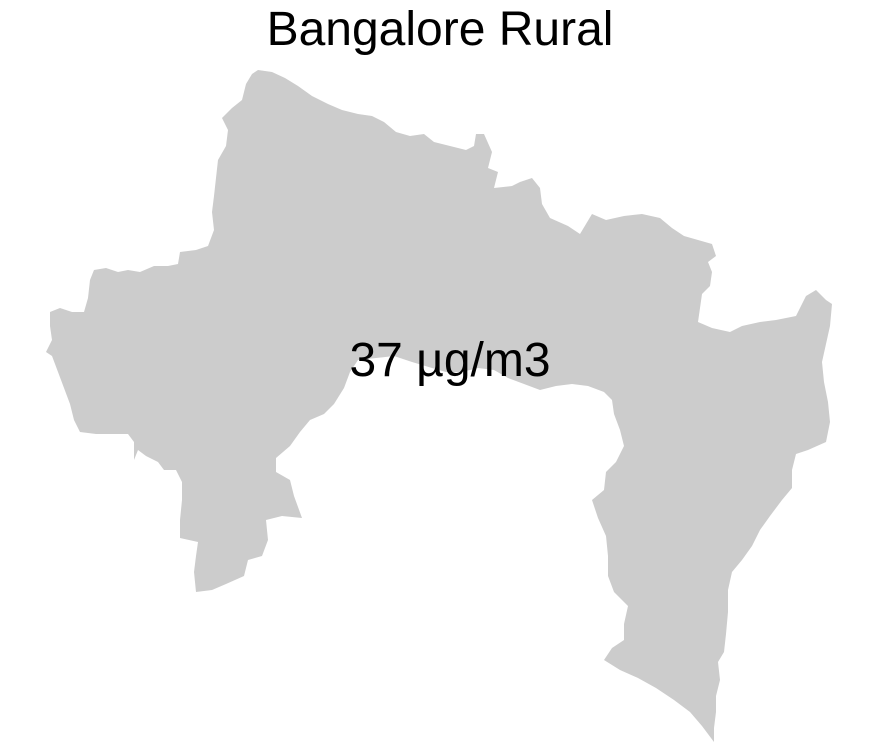  Describe the element at coordinates (450, 360) in the screenshot. I see `region-value-label: 37 µg/m3` at that location.